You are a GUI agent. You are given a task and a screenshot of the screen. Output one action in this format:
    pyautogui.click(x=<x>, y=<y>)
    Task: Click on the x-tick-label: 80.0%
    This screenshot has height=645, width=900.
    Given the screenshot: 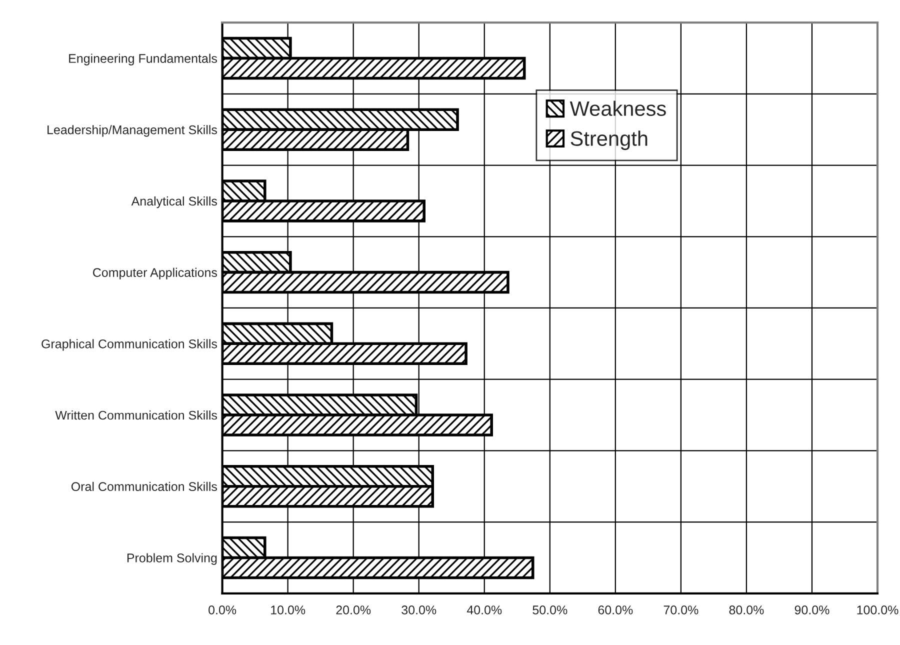 What is the action you would take?
    pyautogui.click(x=746, y=610)
    